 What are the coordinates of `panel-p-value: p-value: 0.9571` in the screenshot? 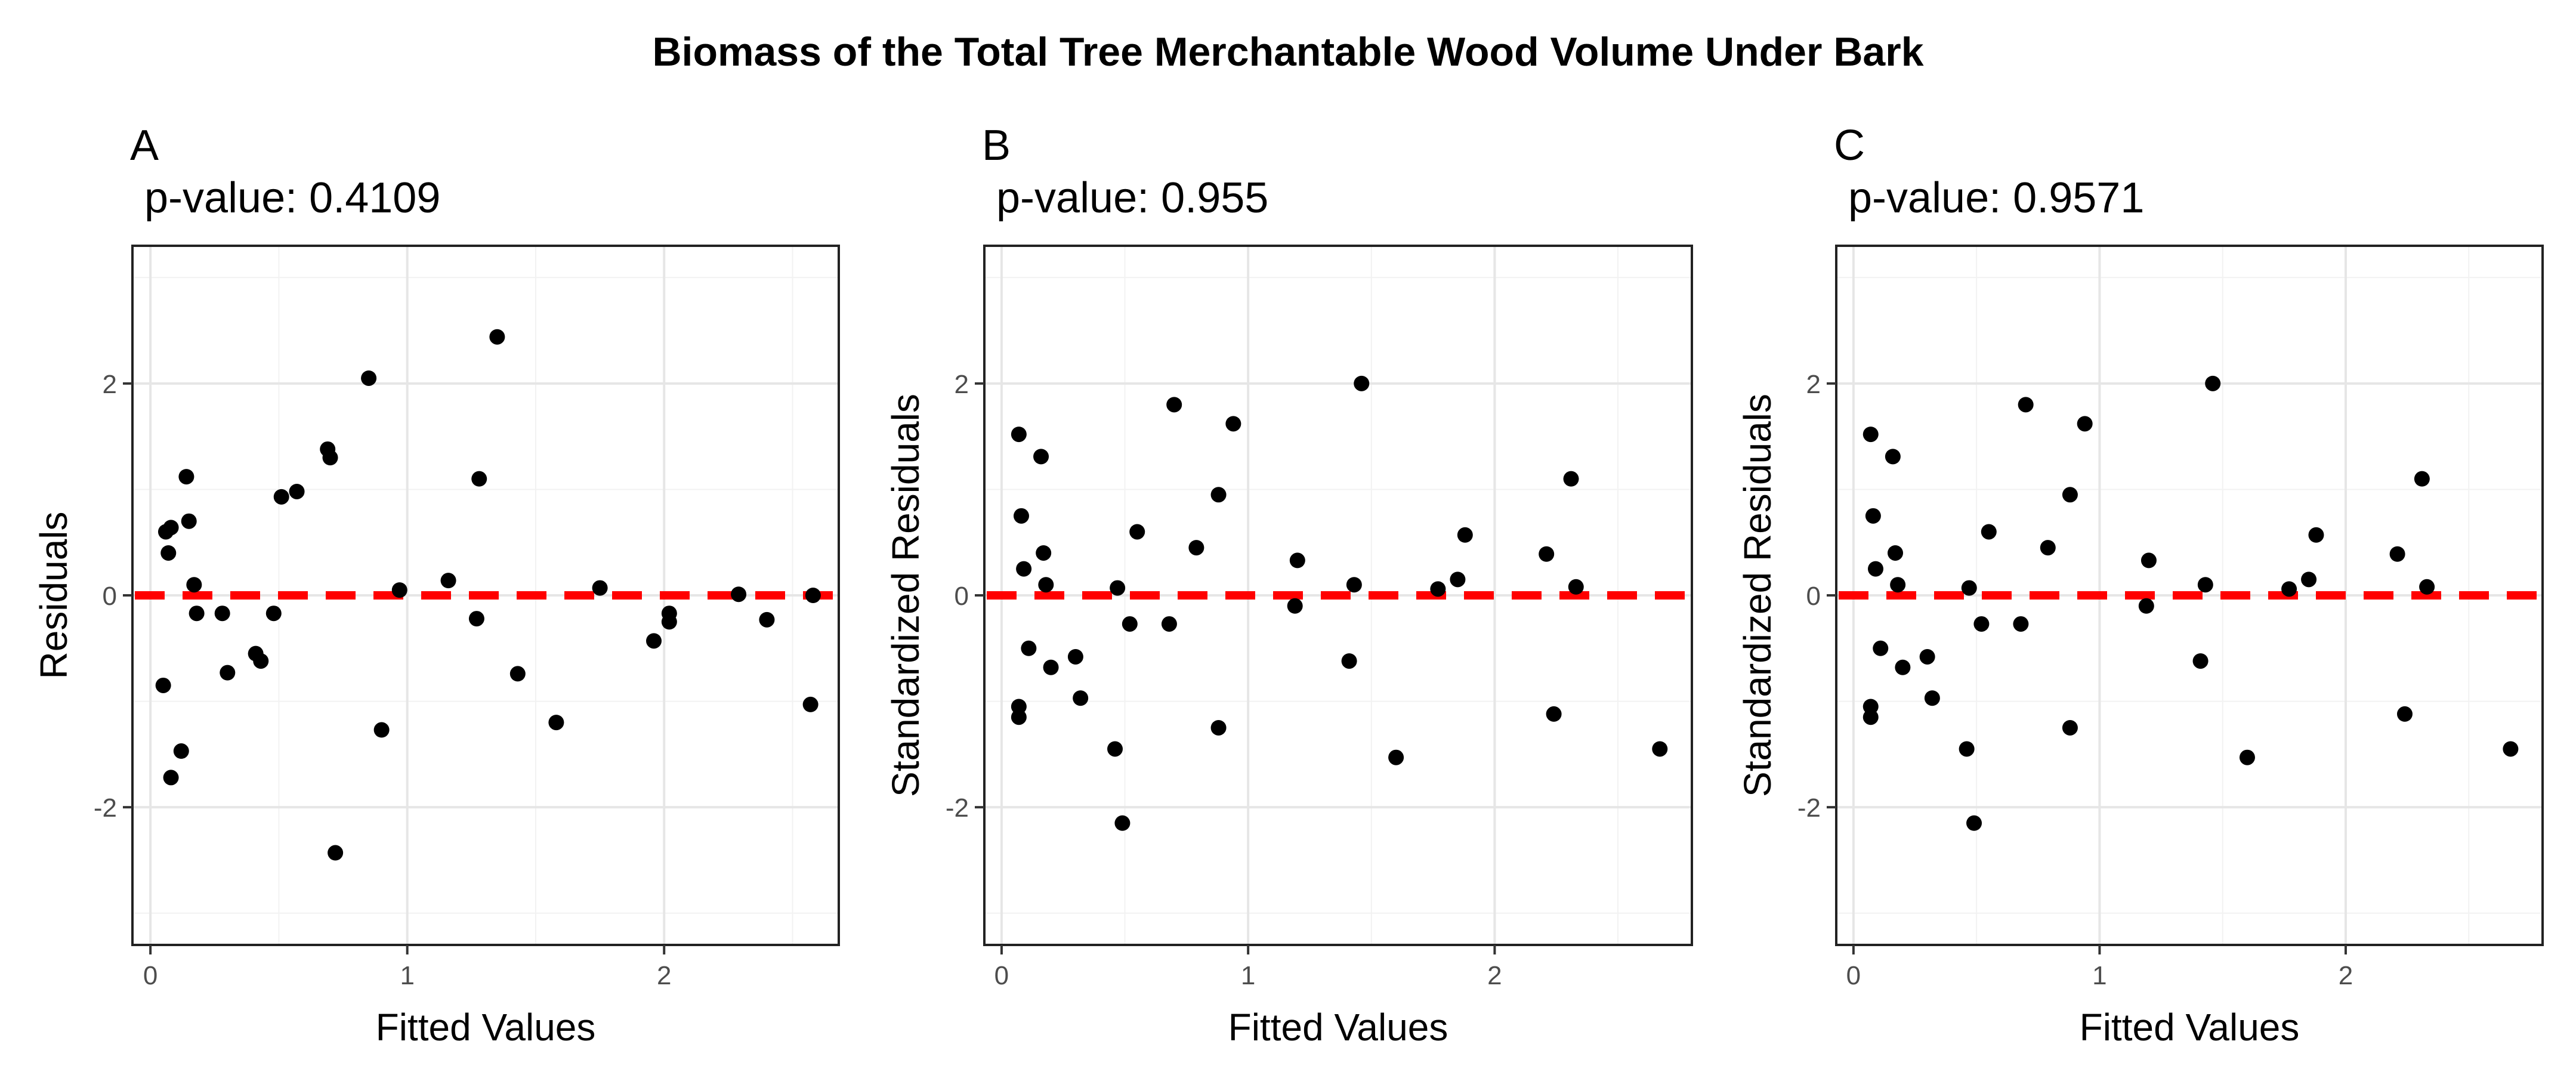 It's located at (1996, 198).